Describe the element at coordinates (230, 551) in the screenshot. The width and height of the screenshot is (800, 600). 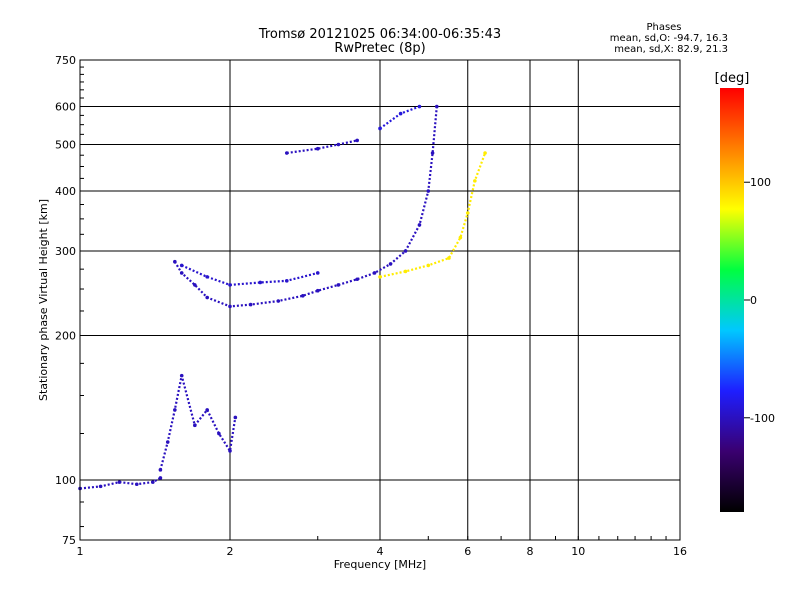
I see `x-tick-label: 2` at that location.